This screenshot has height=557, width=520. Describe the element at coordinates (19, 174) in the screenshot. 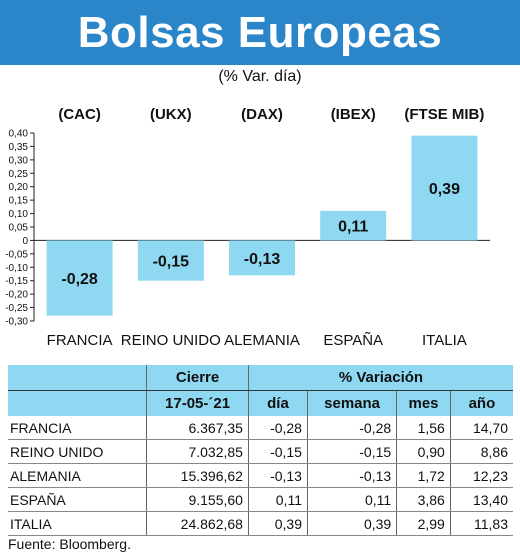

I see `y-tick-label: 0,25` at that location.